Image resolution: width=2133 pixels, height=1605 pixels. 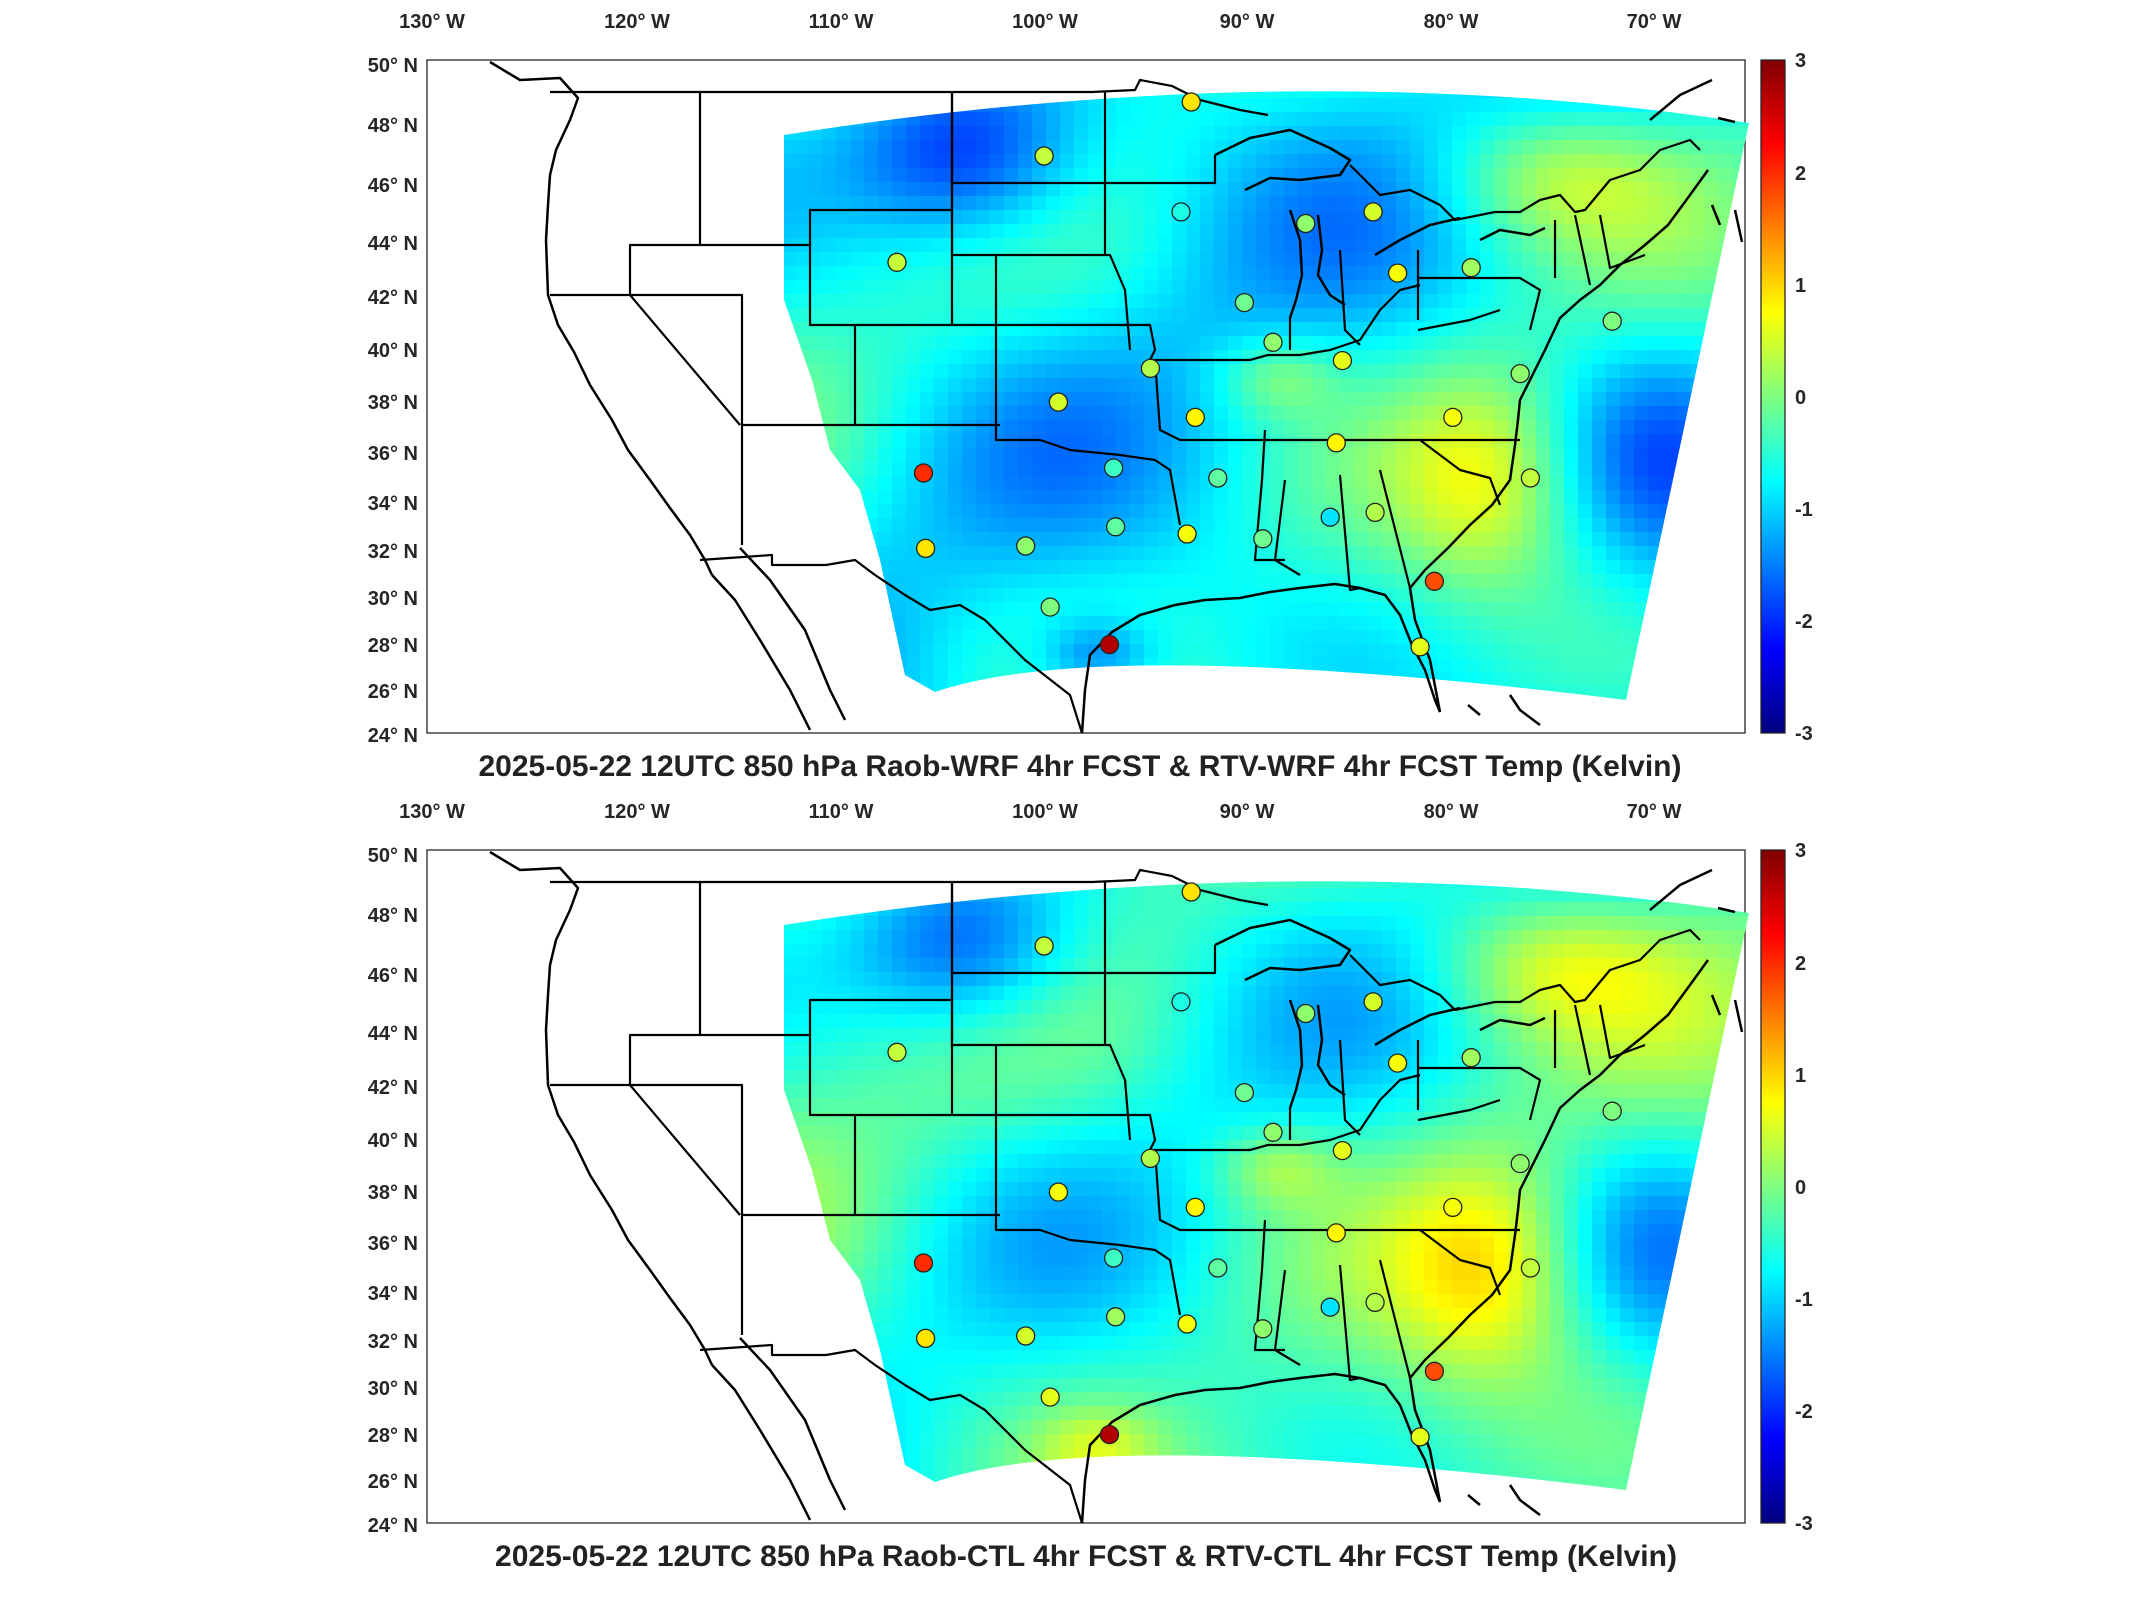 What do you see at coordinates (897, 262) in the screenshot?
I see `raob-station-marker` at bounding box center [897, 262].